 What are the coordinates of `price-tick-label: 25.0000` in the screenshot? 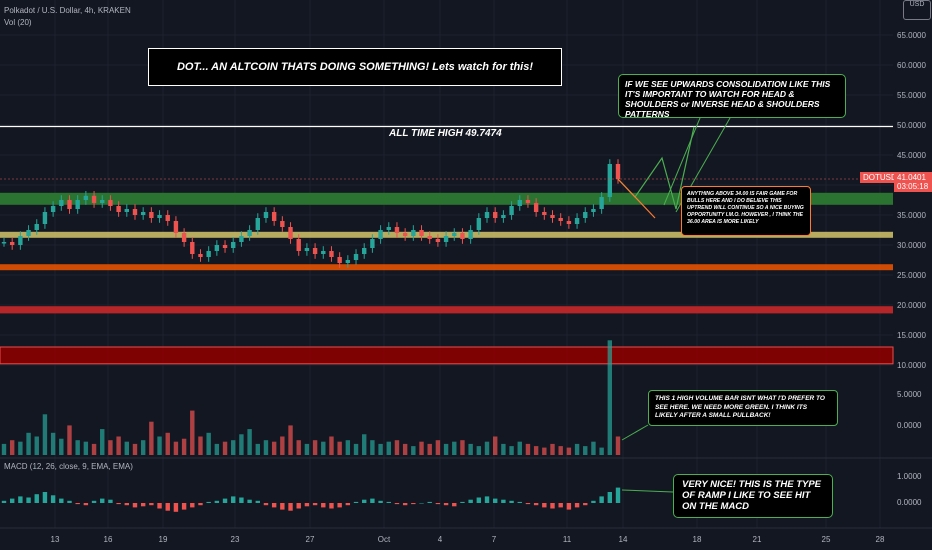 It's located at (911, 275).